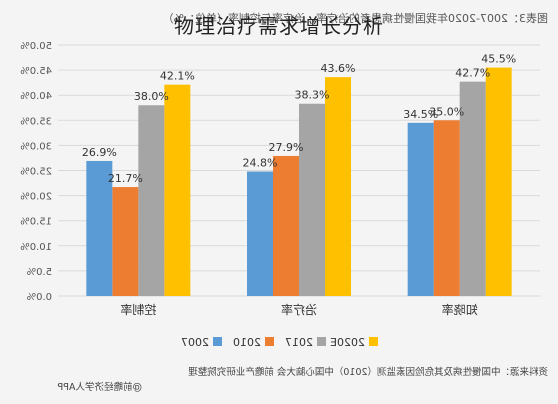 The width and height of the screenshot is (558, 404). Describe the element at coordinates (299, 342) in the screenshot. I see `legend-label: 2017` at that location.